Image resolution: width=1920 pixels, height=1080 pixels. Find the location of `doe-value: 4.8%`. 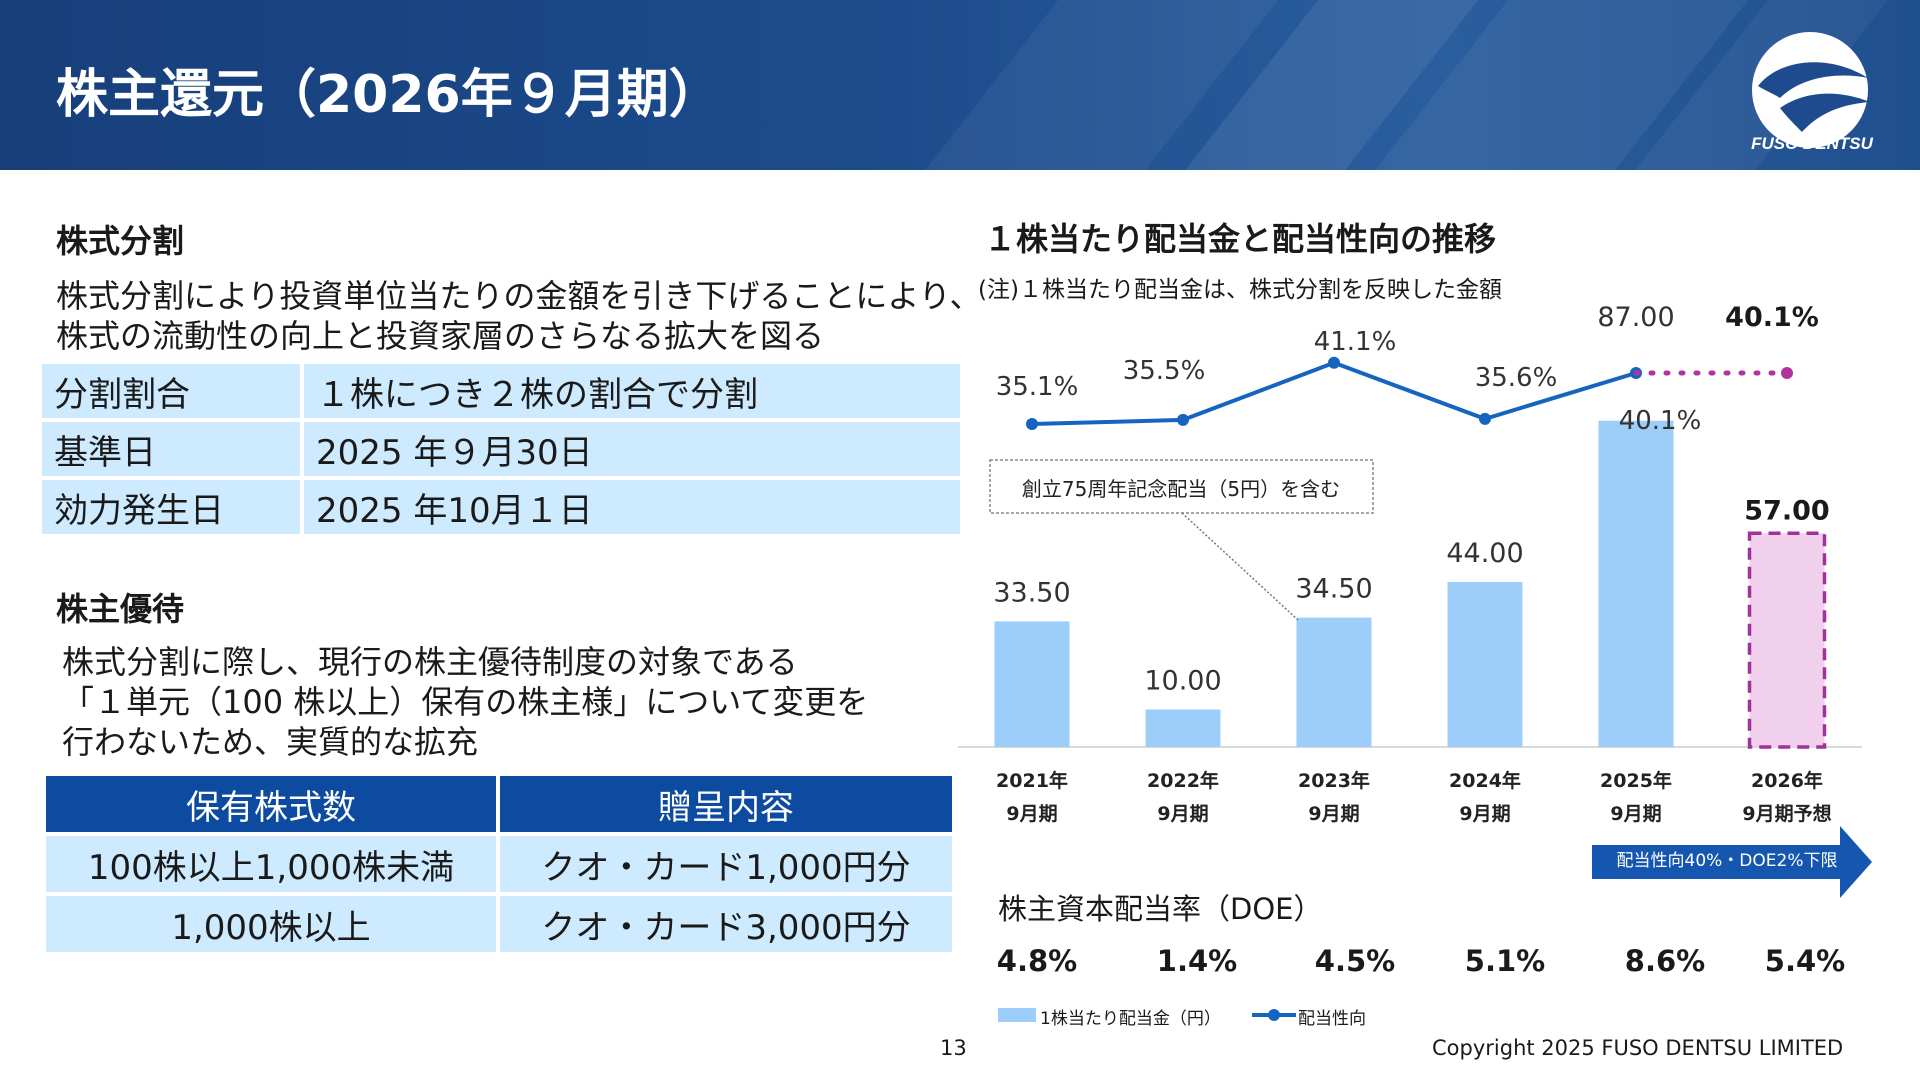

doe-value: 4.8% is located at coordinates (1037, 961).